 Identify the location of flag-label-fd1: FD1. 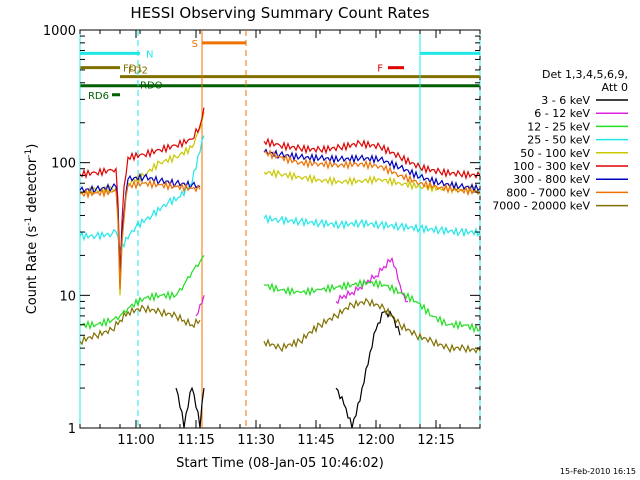
(133, 69).